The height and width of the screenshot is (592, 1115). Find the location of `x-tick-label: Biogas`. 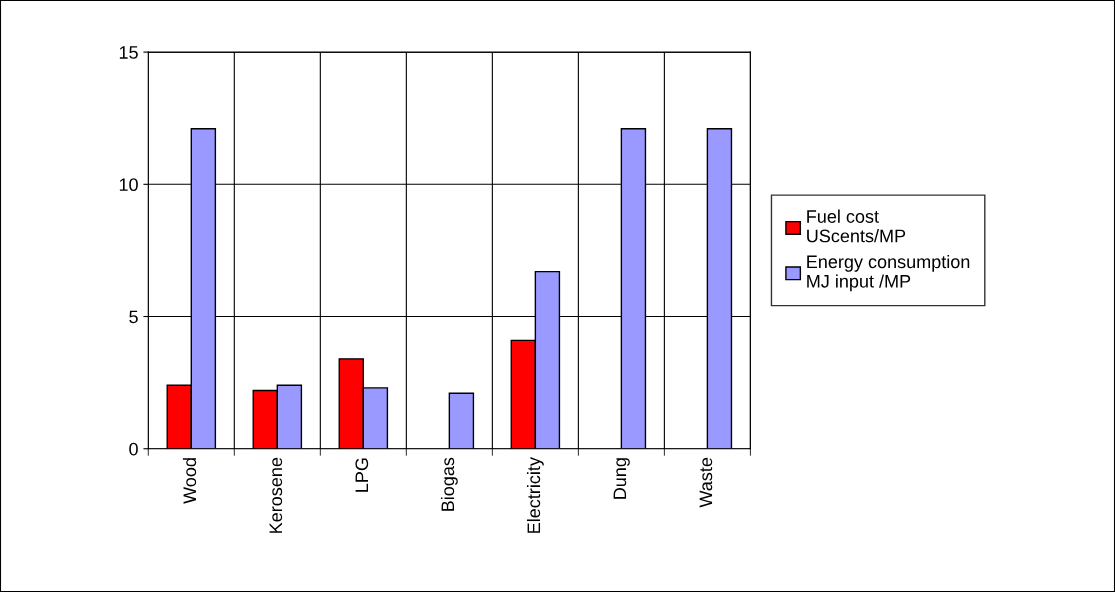

x-tick-label: Biogas is located at coordinates (449, 484).